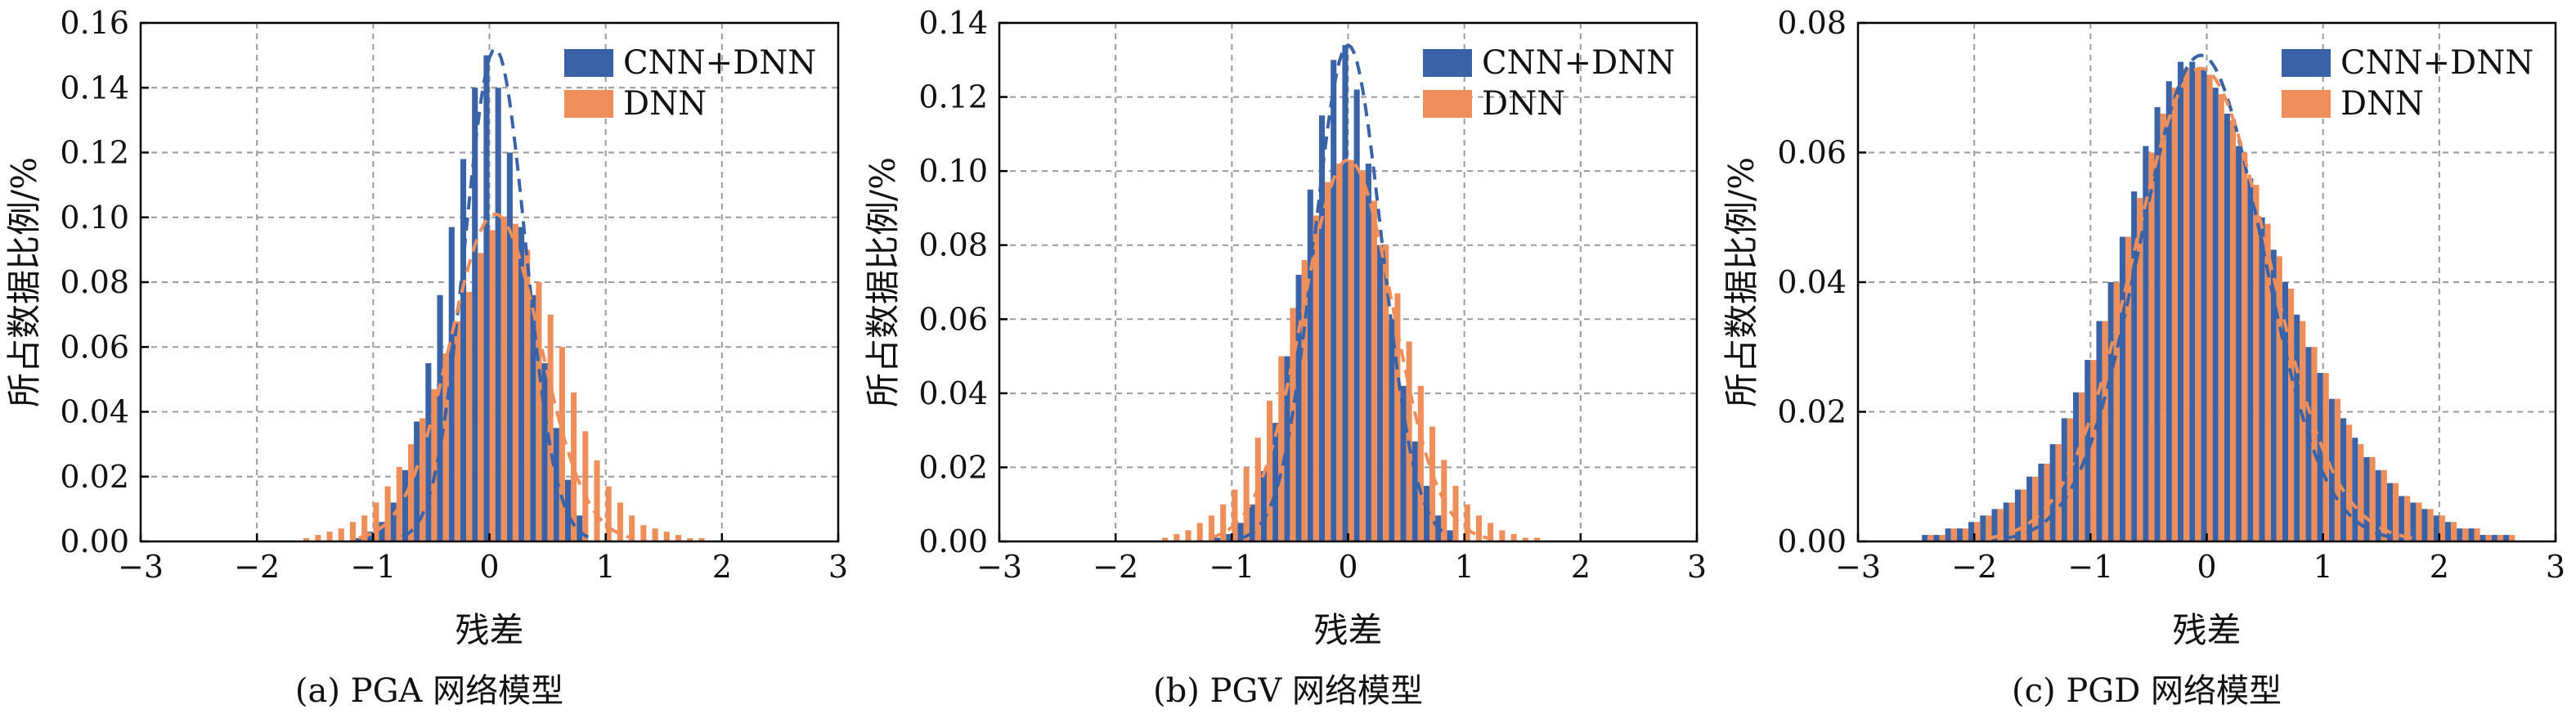  I want to click on y-tick-label: 0.08, so click(94, 282).